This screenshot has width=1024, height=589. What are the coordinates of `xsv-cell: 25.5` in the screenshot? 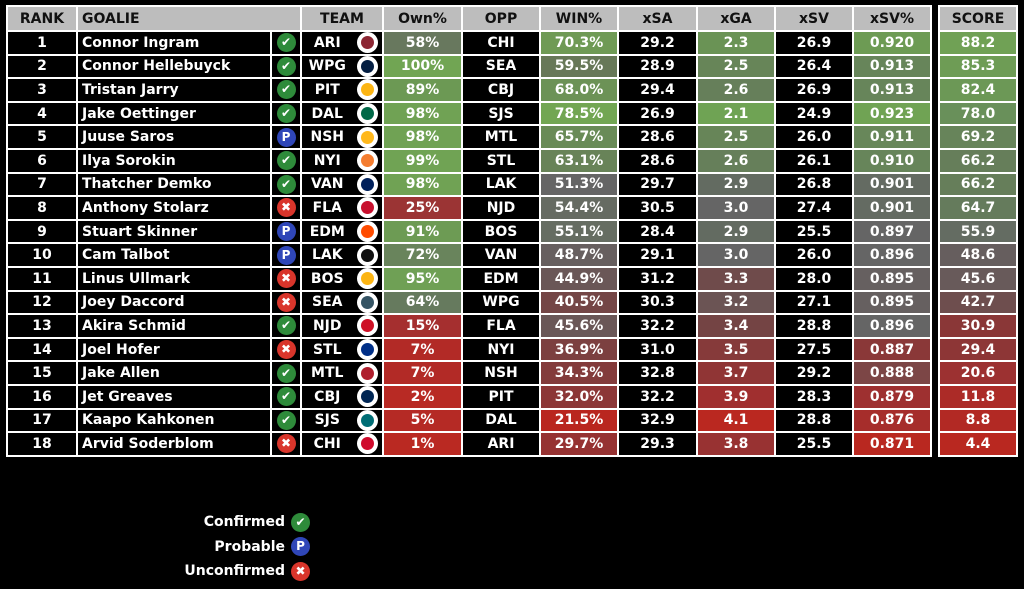 It's located at (814, 444).